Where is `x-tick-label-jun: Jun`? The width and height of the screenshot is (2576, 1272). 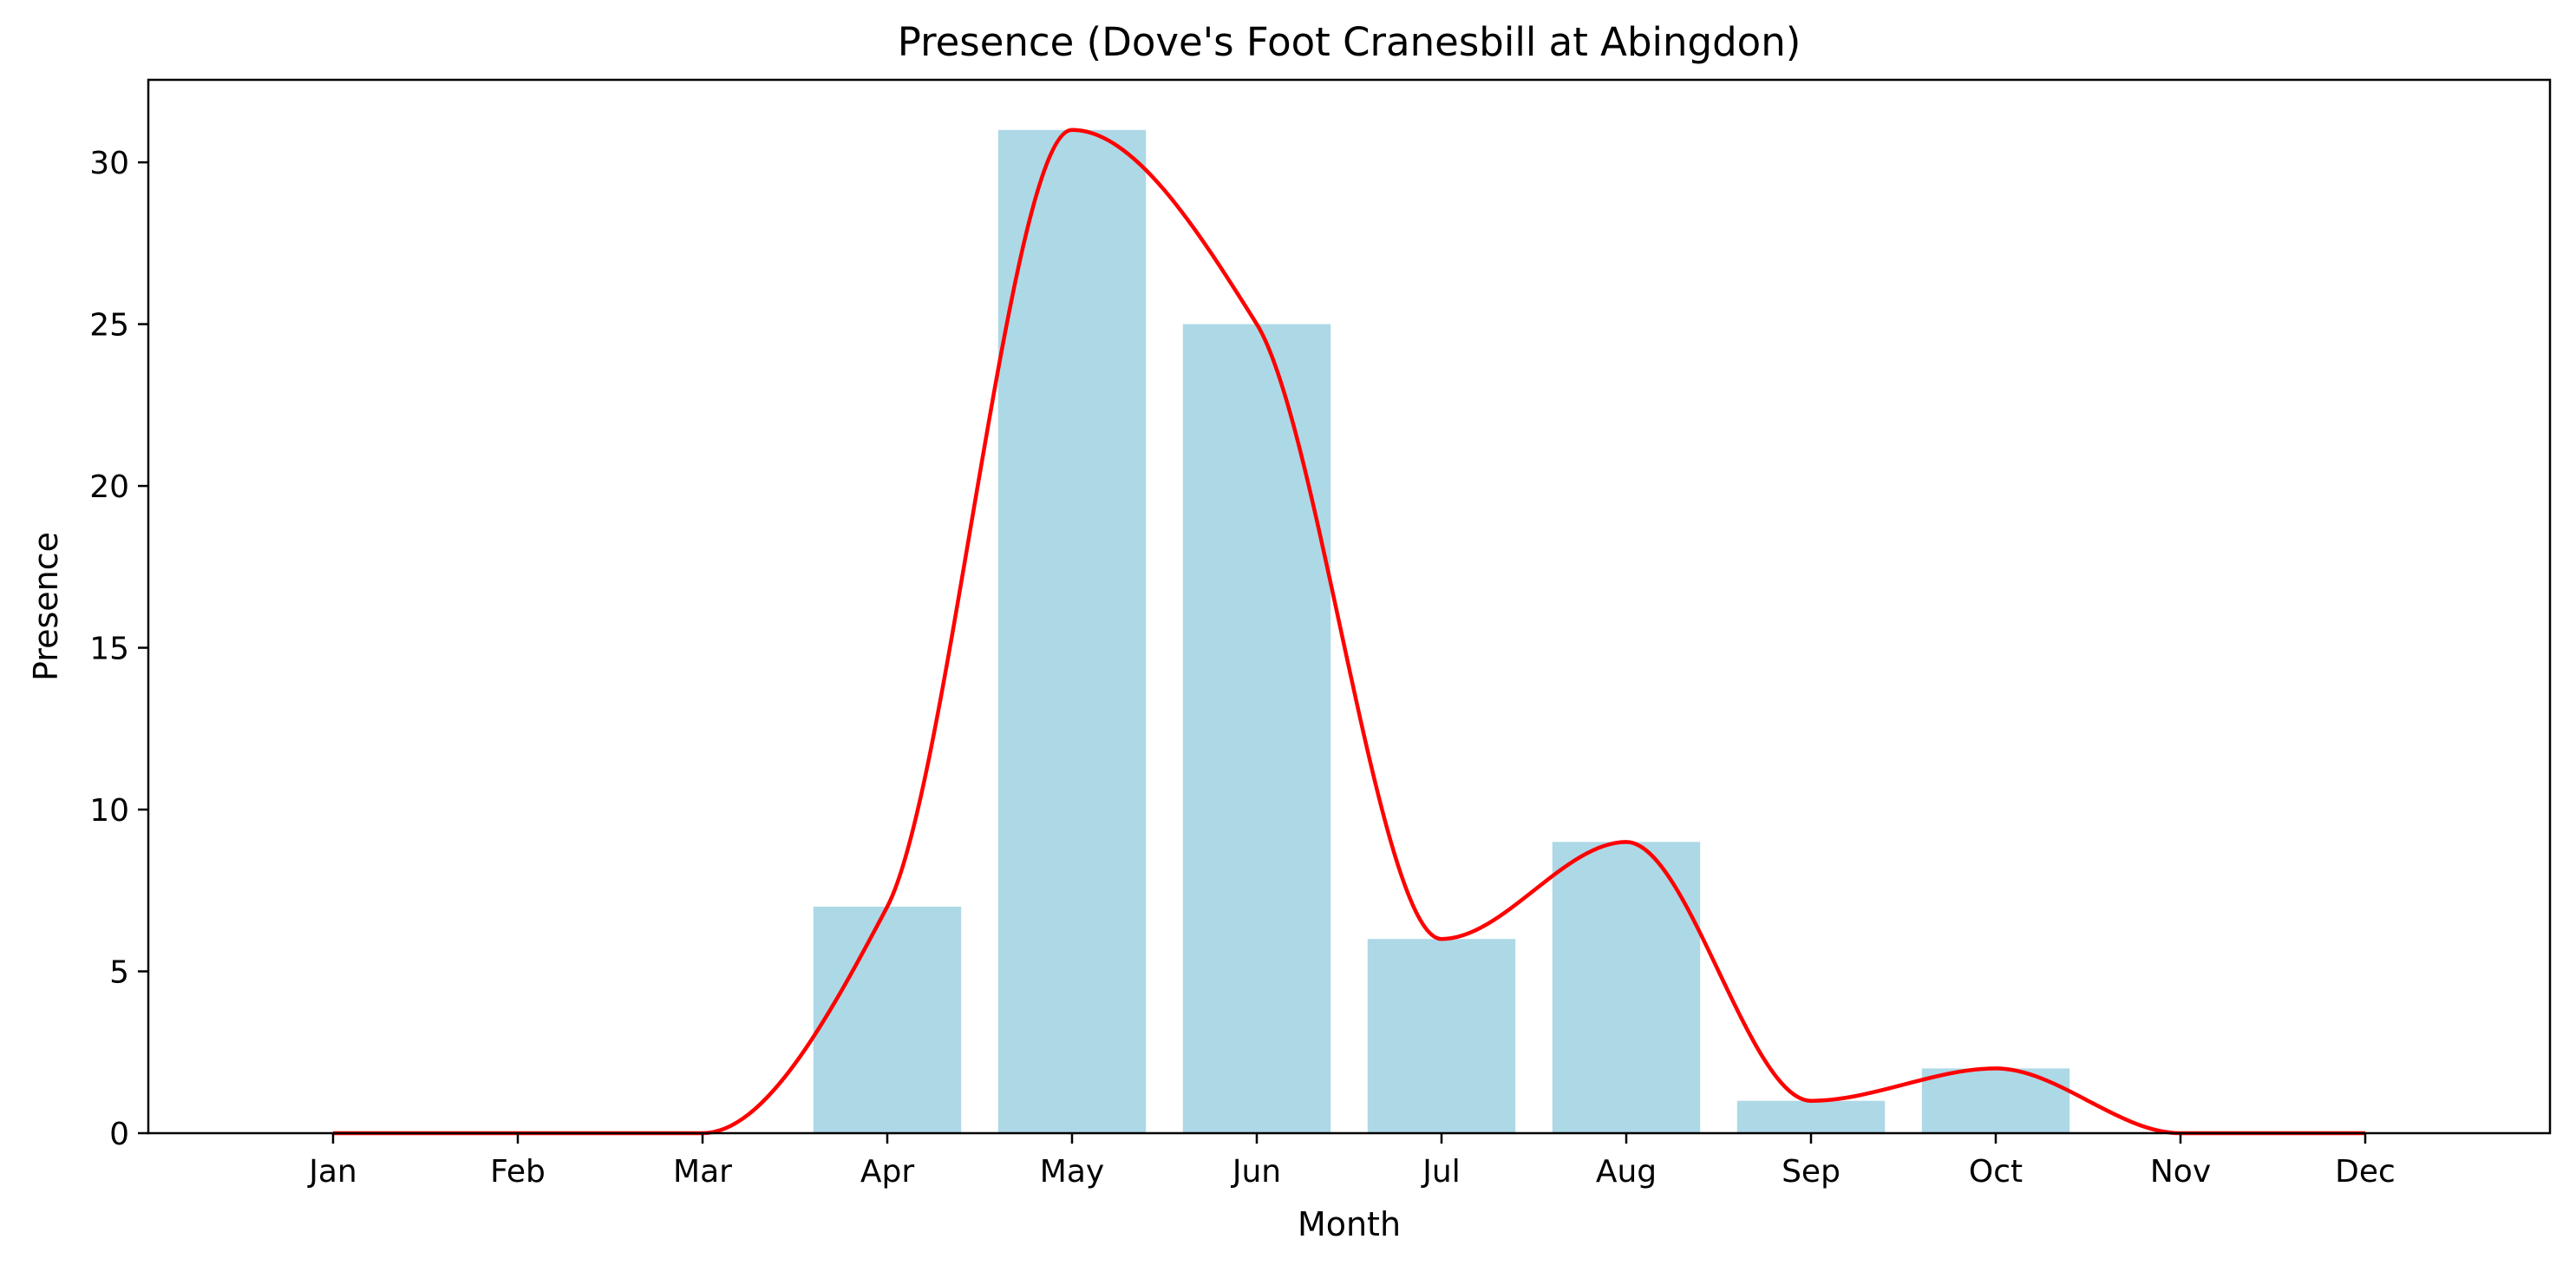
x-tick-label-jun: Jun is located at coordinates (1256, 1172).